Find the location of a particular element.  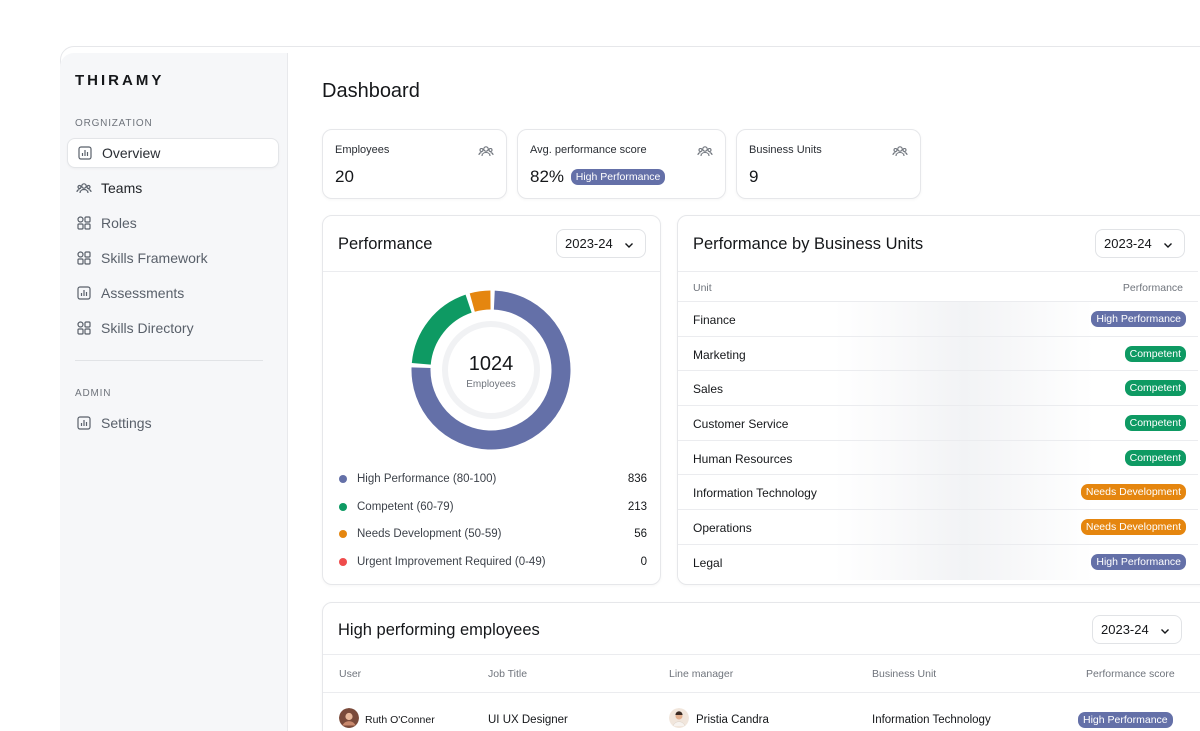

donut-center is located at coordinates (491, 370).